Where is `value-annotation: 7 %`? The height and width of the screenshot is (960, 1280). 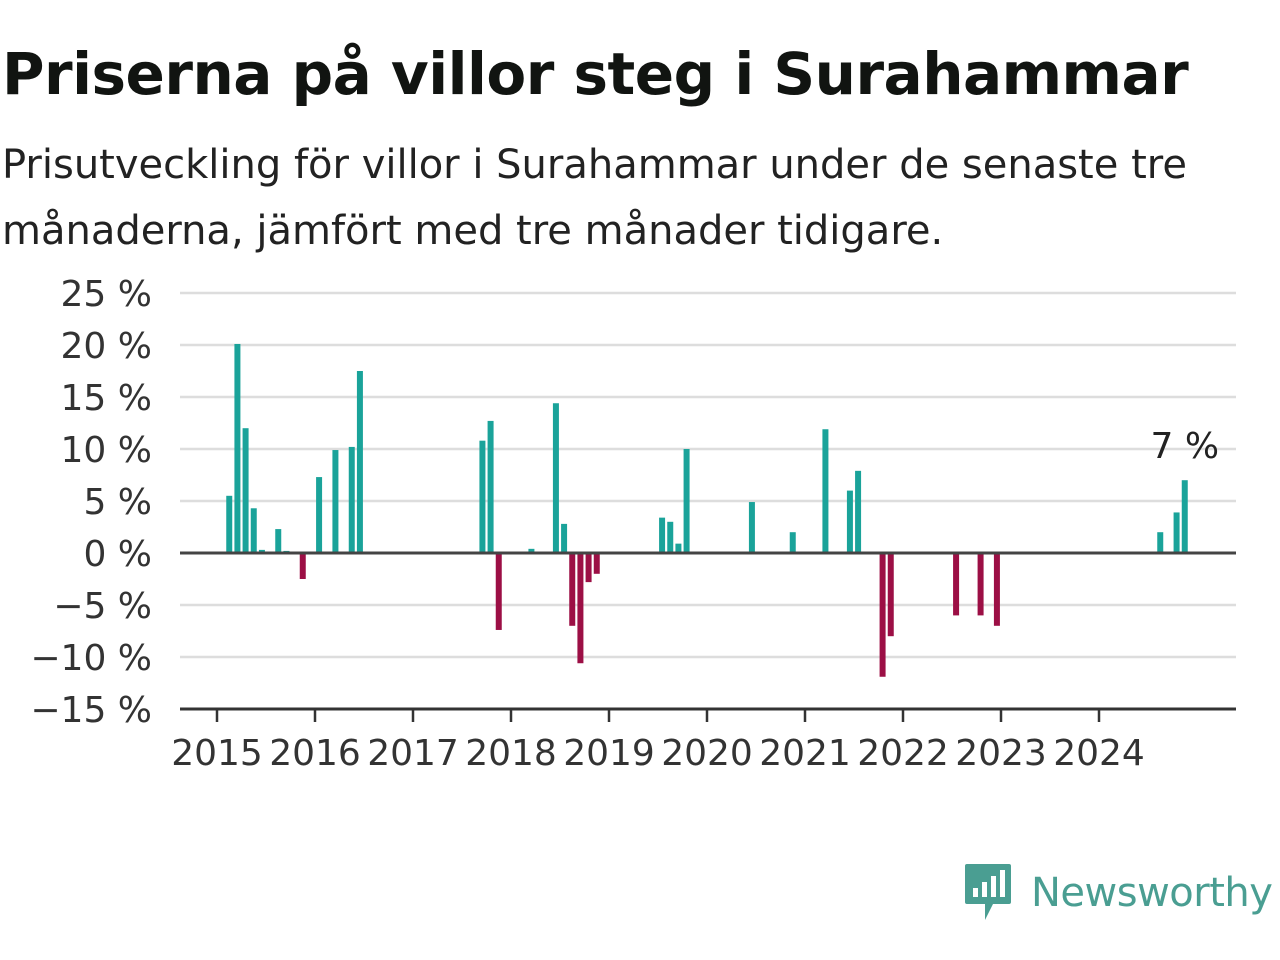 value-annotation: 7 % is located at coordinates (1184, 446).